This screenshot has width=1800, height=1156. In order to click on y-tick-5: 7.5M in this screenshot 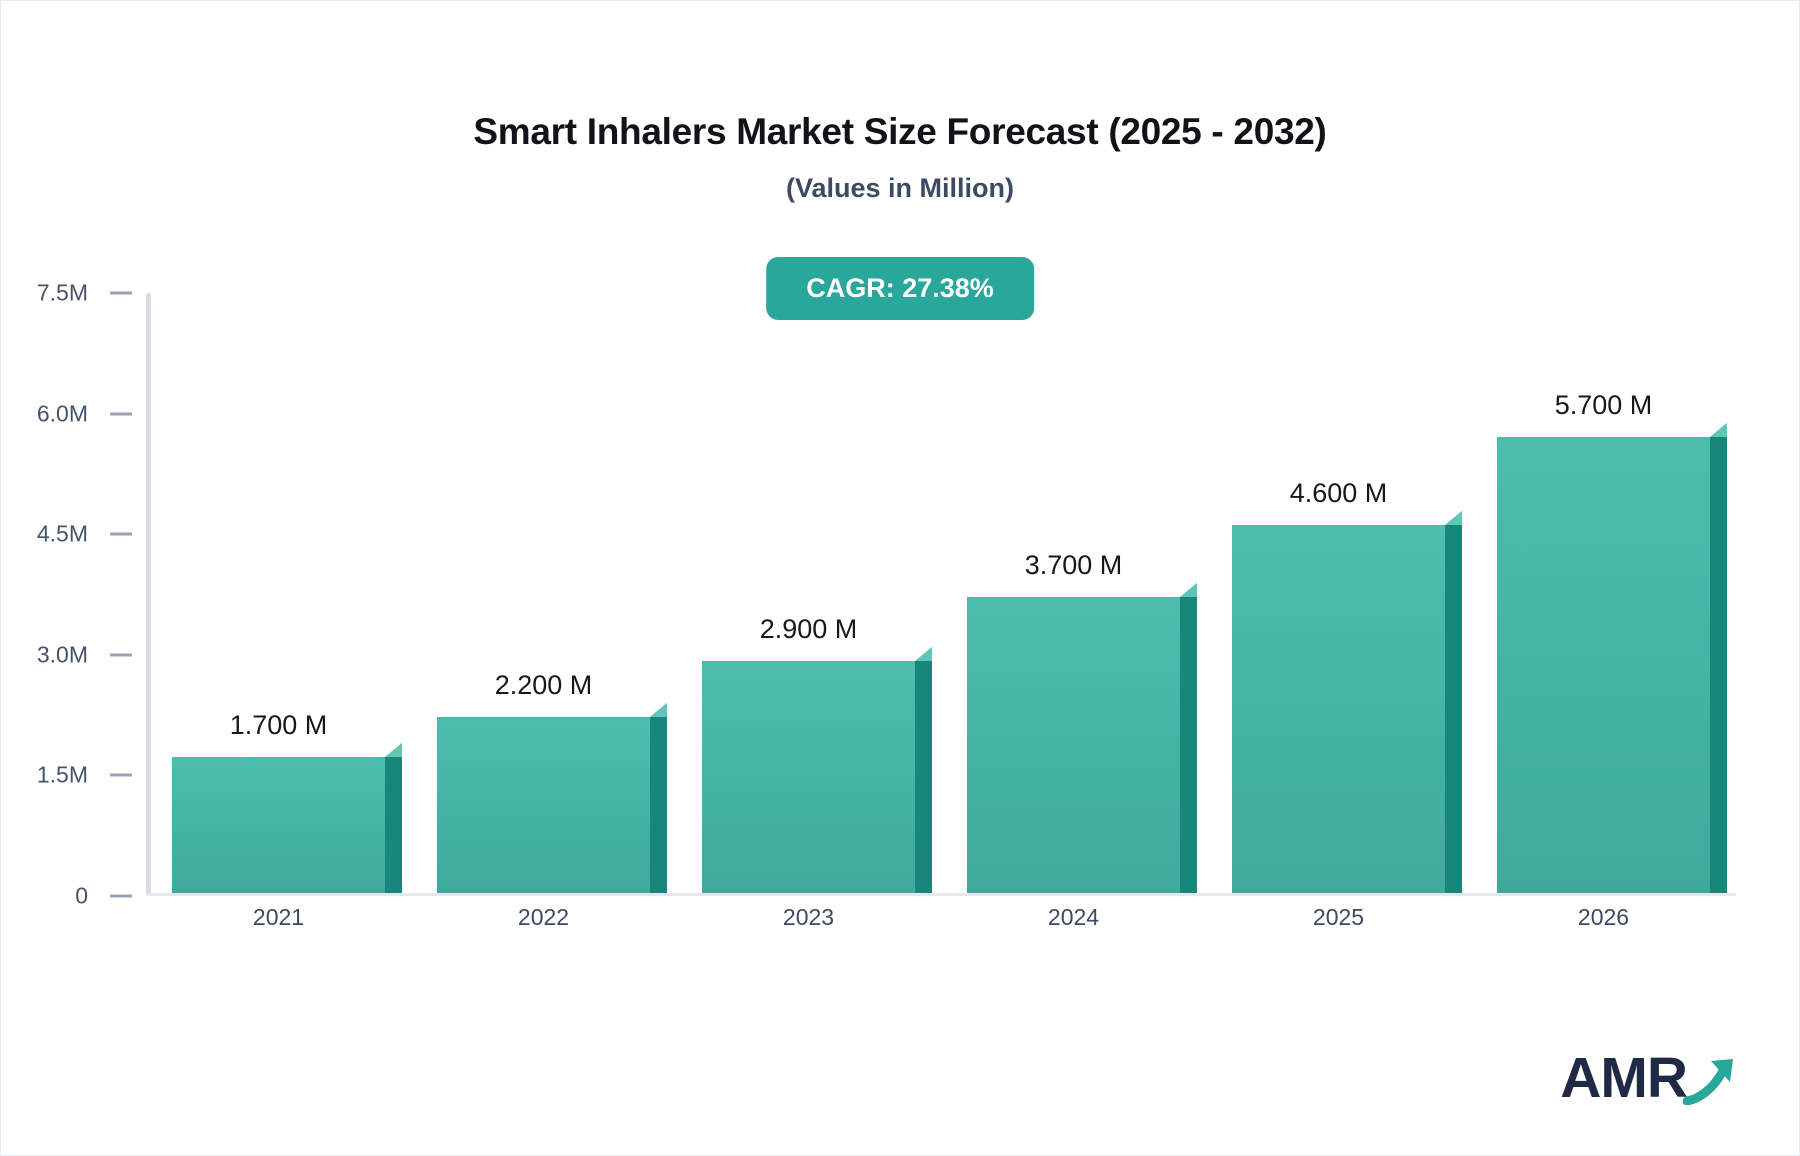, I will do `click(91, 293)`.